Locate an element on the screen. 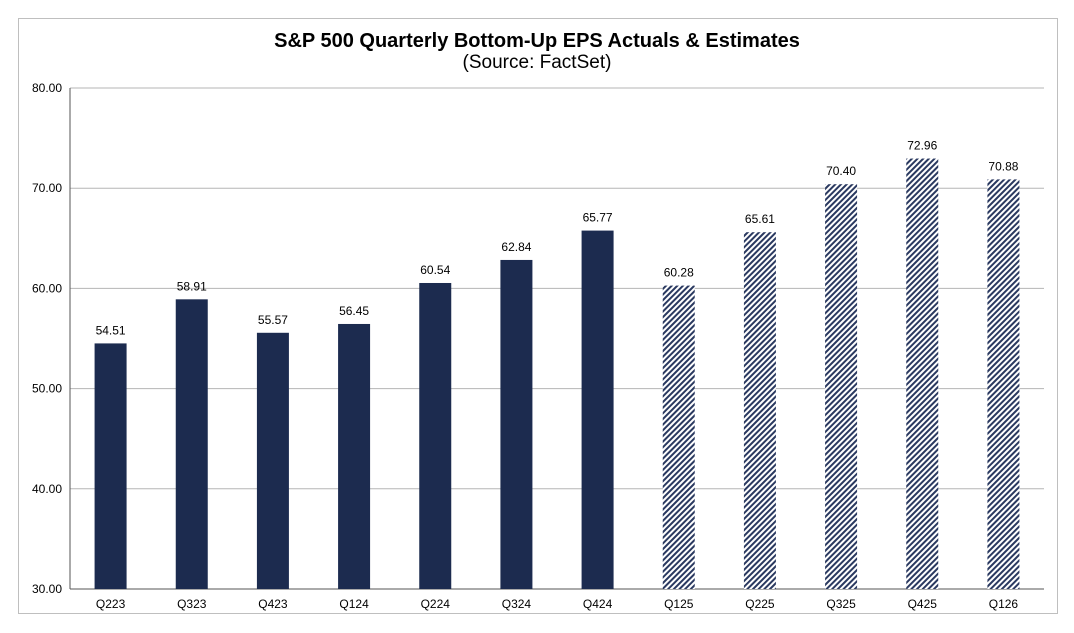 The height and width of the screenshot is (633, 1074). bar-value-label: 60.28 is located at coordinates (679, 273).